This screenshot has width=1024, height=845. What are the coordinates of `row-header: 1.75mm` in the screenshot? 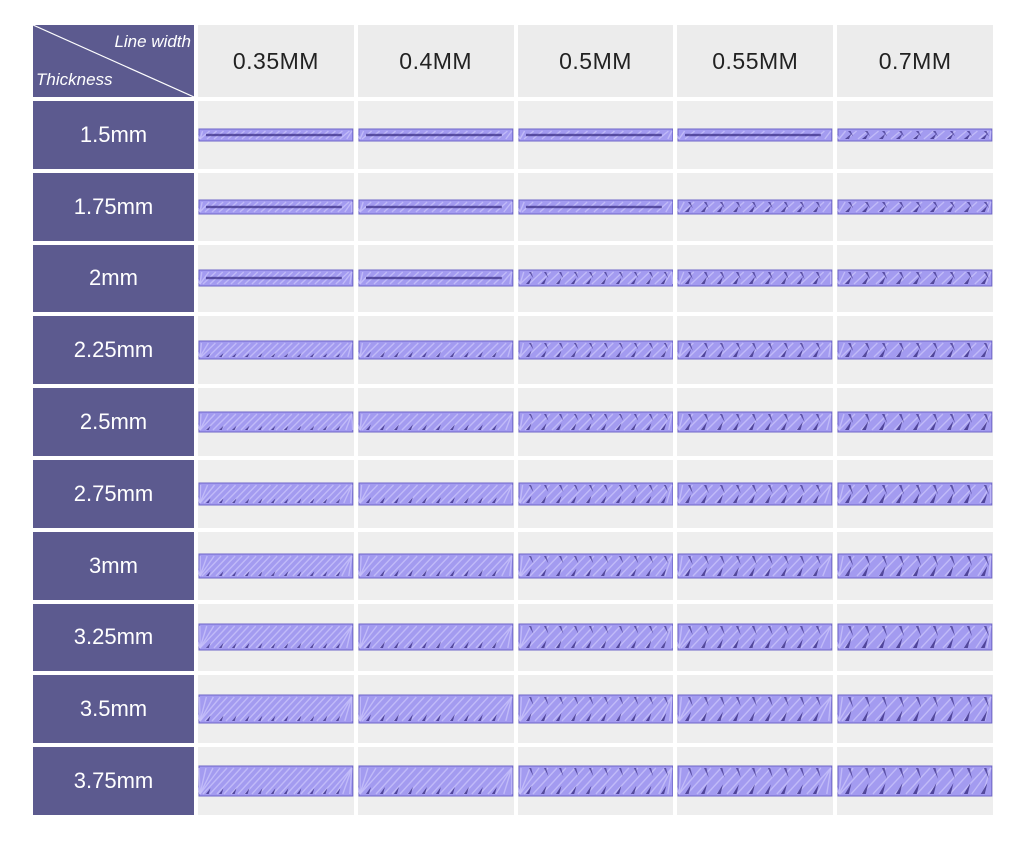 It's located at (113, 206).